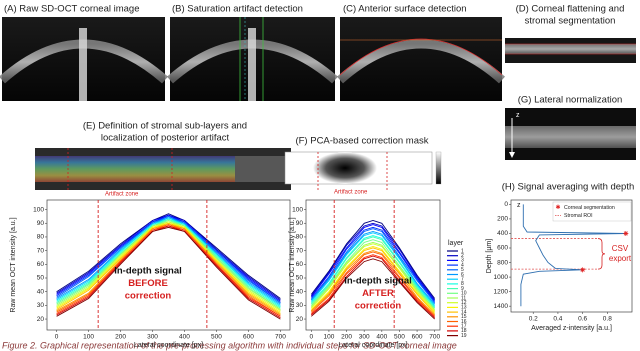 This screenshot has width=640, height=351. What do you see at coordinates (620, 258) in the screenshot?
I see `export-label: export` at bounding box center [620, 258].